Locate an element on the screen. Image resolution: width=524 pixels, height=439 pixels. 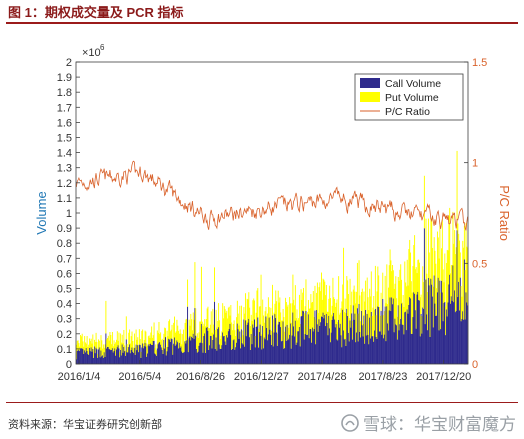
y-axis-title: Volume is located at coordinates (41, 212).